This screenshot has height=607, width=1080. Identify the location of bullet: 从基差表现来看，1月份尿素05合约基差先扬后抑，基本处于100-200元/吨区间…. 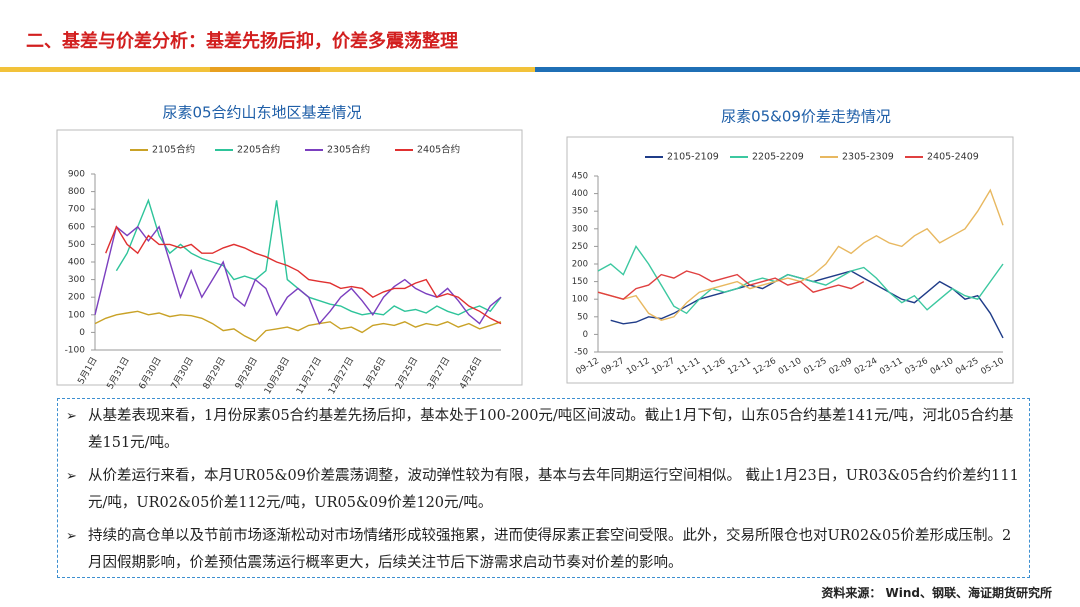
(543, 430).